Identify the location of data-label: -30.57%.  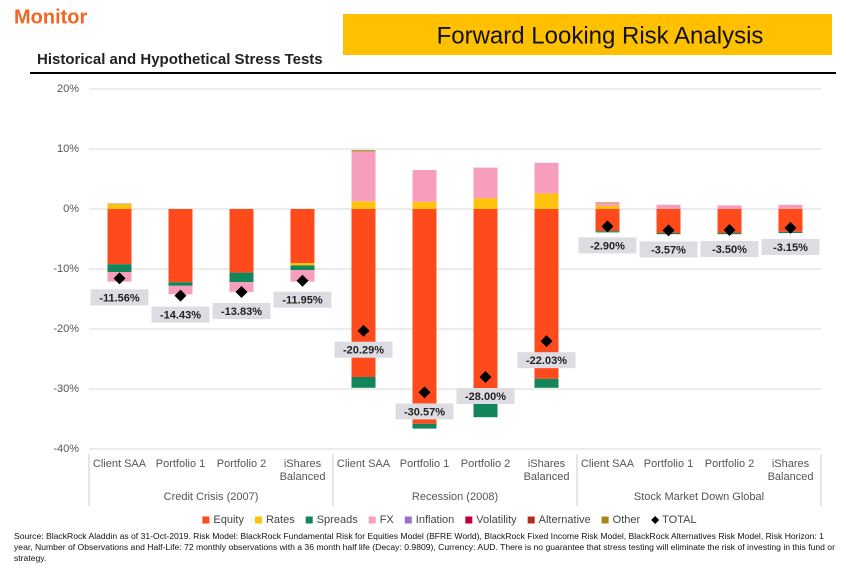
(424, 412).